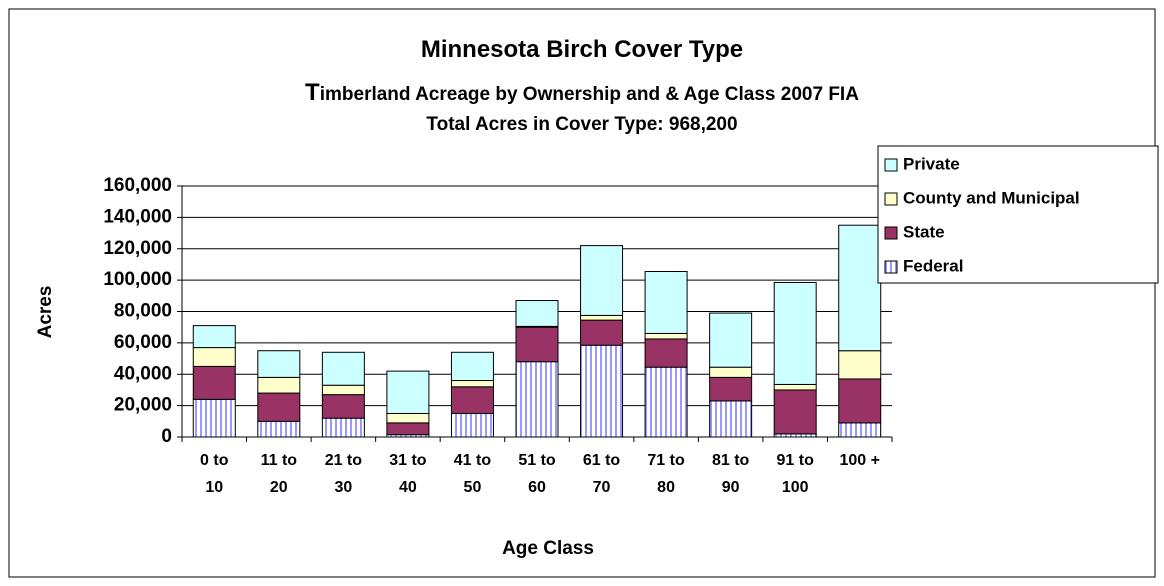 Image resolution: width=1164 pixels, height=586 pixels. I want to click on x-tick-label: 61 to 70, so click(601, 474).